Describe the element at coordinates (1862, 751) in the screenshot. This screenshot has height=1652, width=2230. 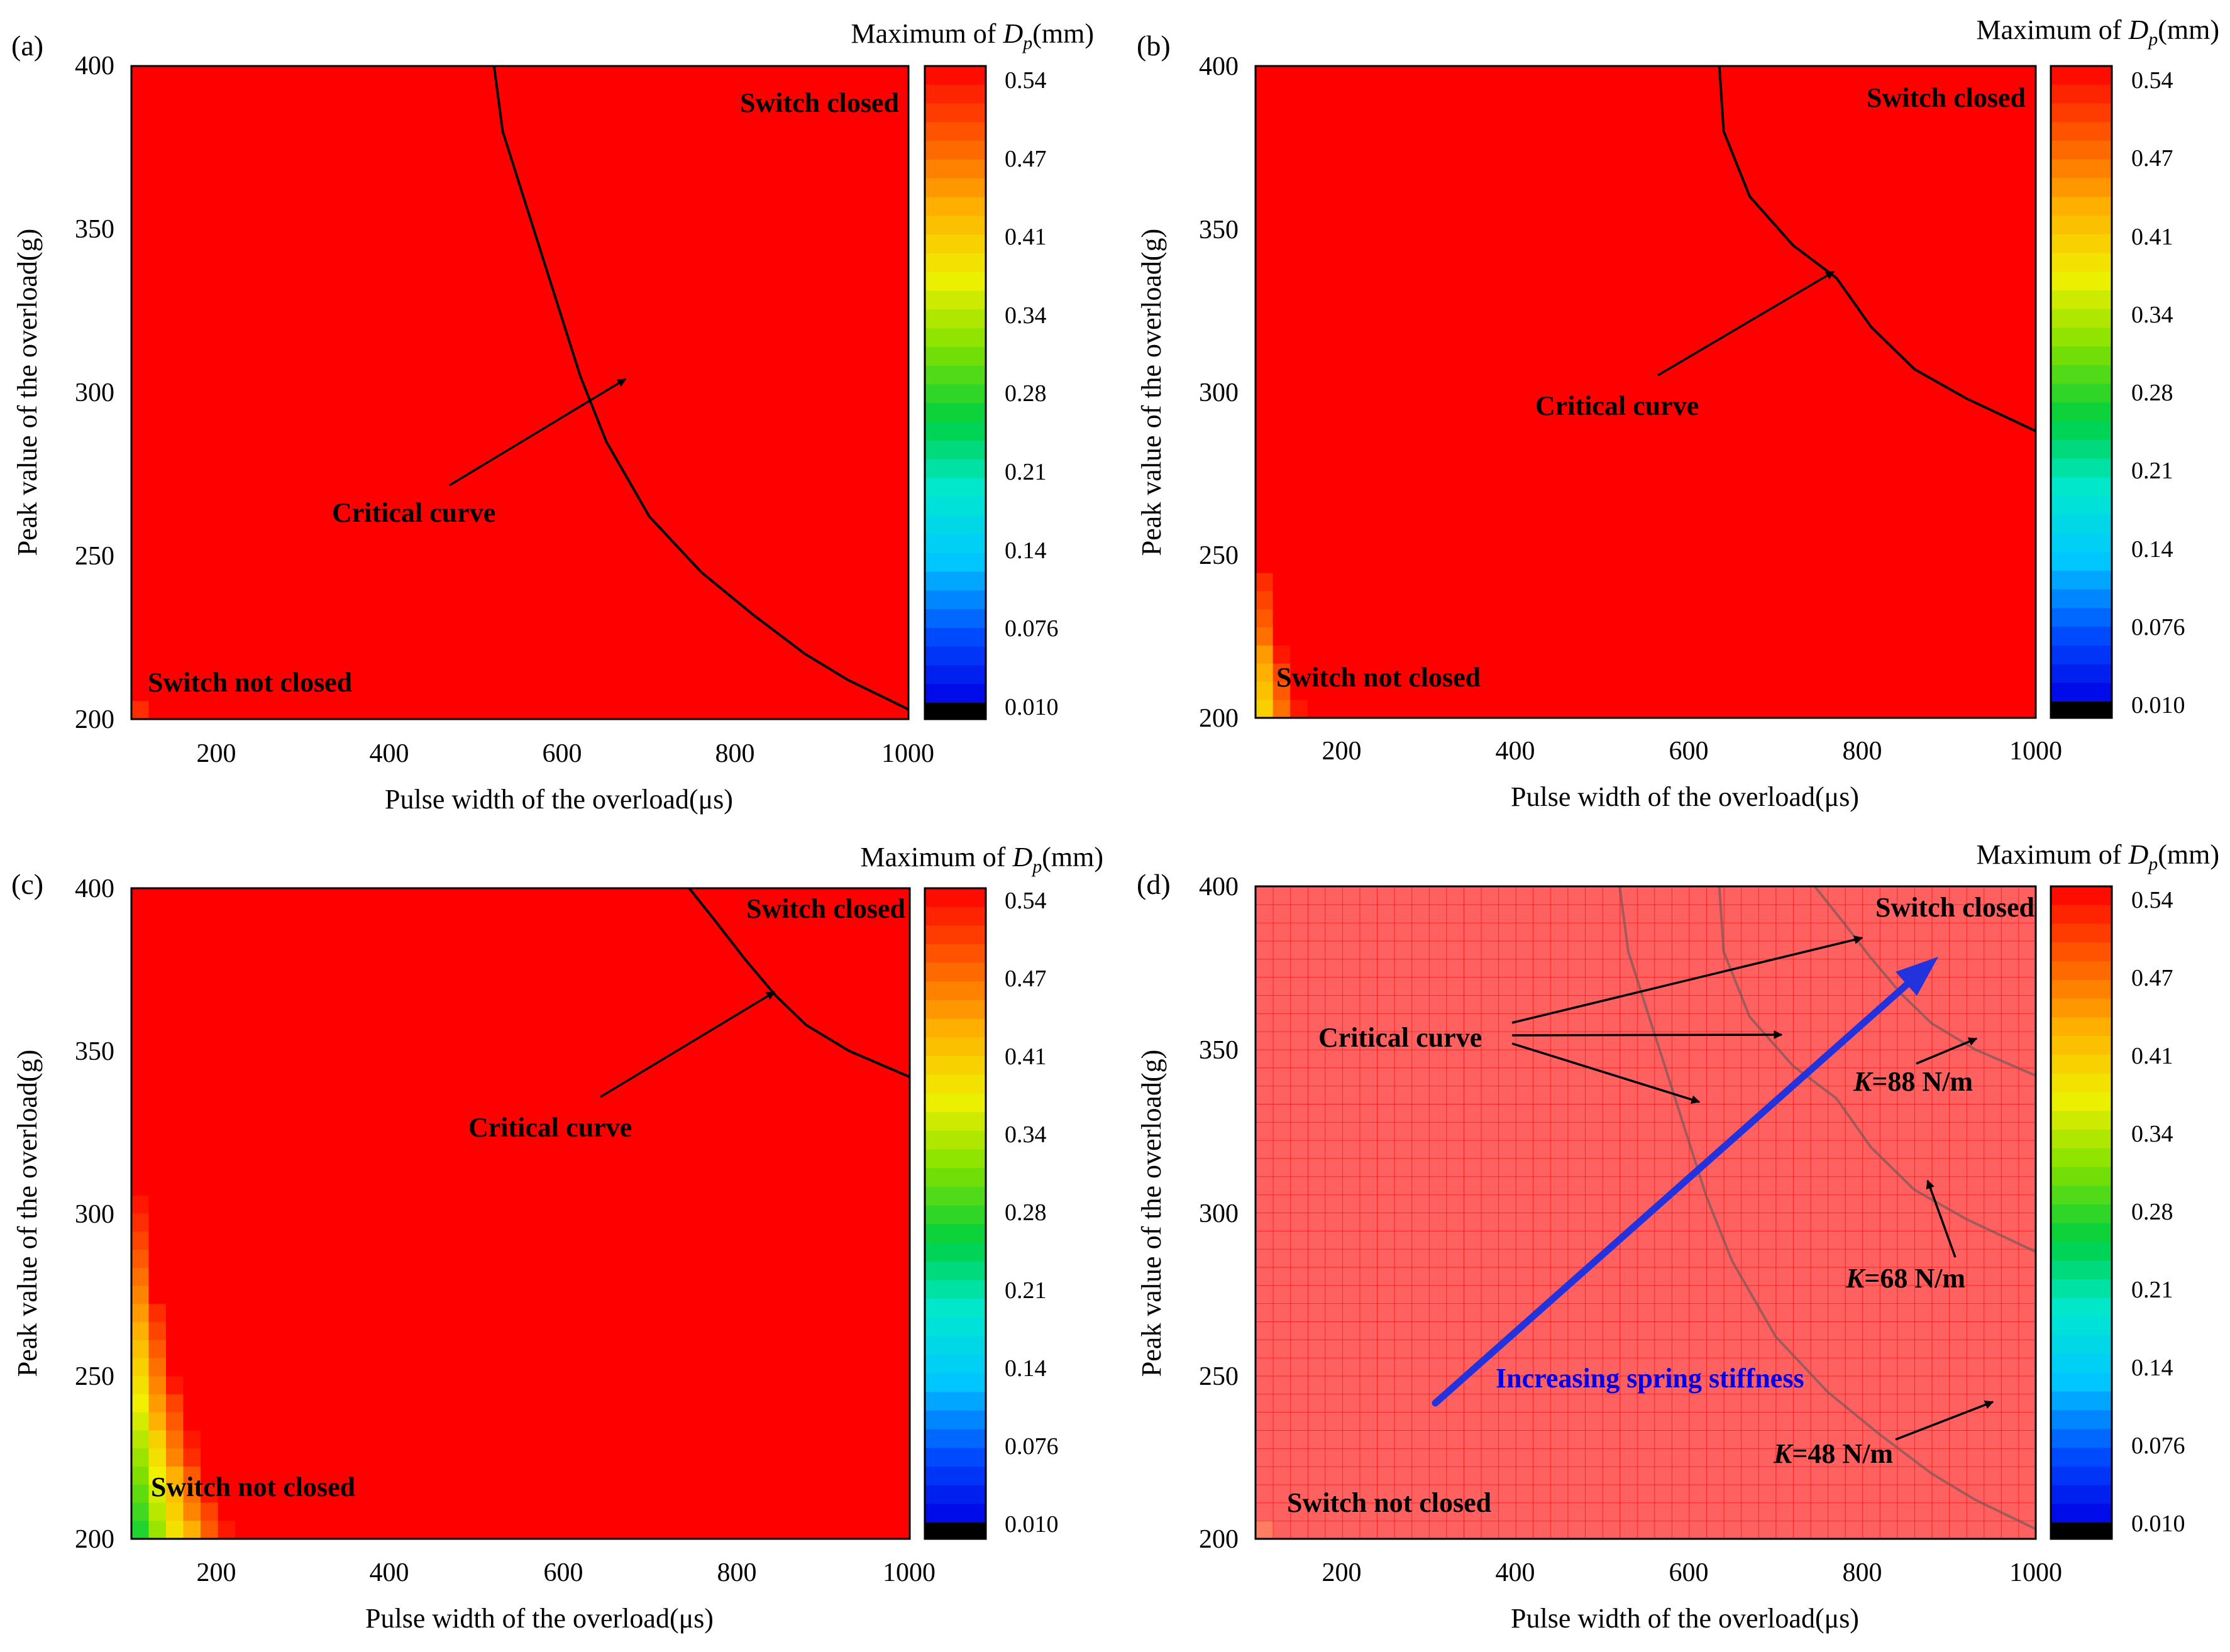
I see `x-tick: 800` at that location.